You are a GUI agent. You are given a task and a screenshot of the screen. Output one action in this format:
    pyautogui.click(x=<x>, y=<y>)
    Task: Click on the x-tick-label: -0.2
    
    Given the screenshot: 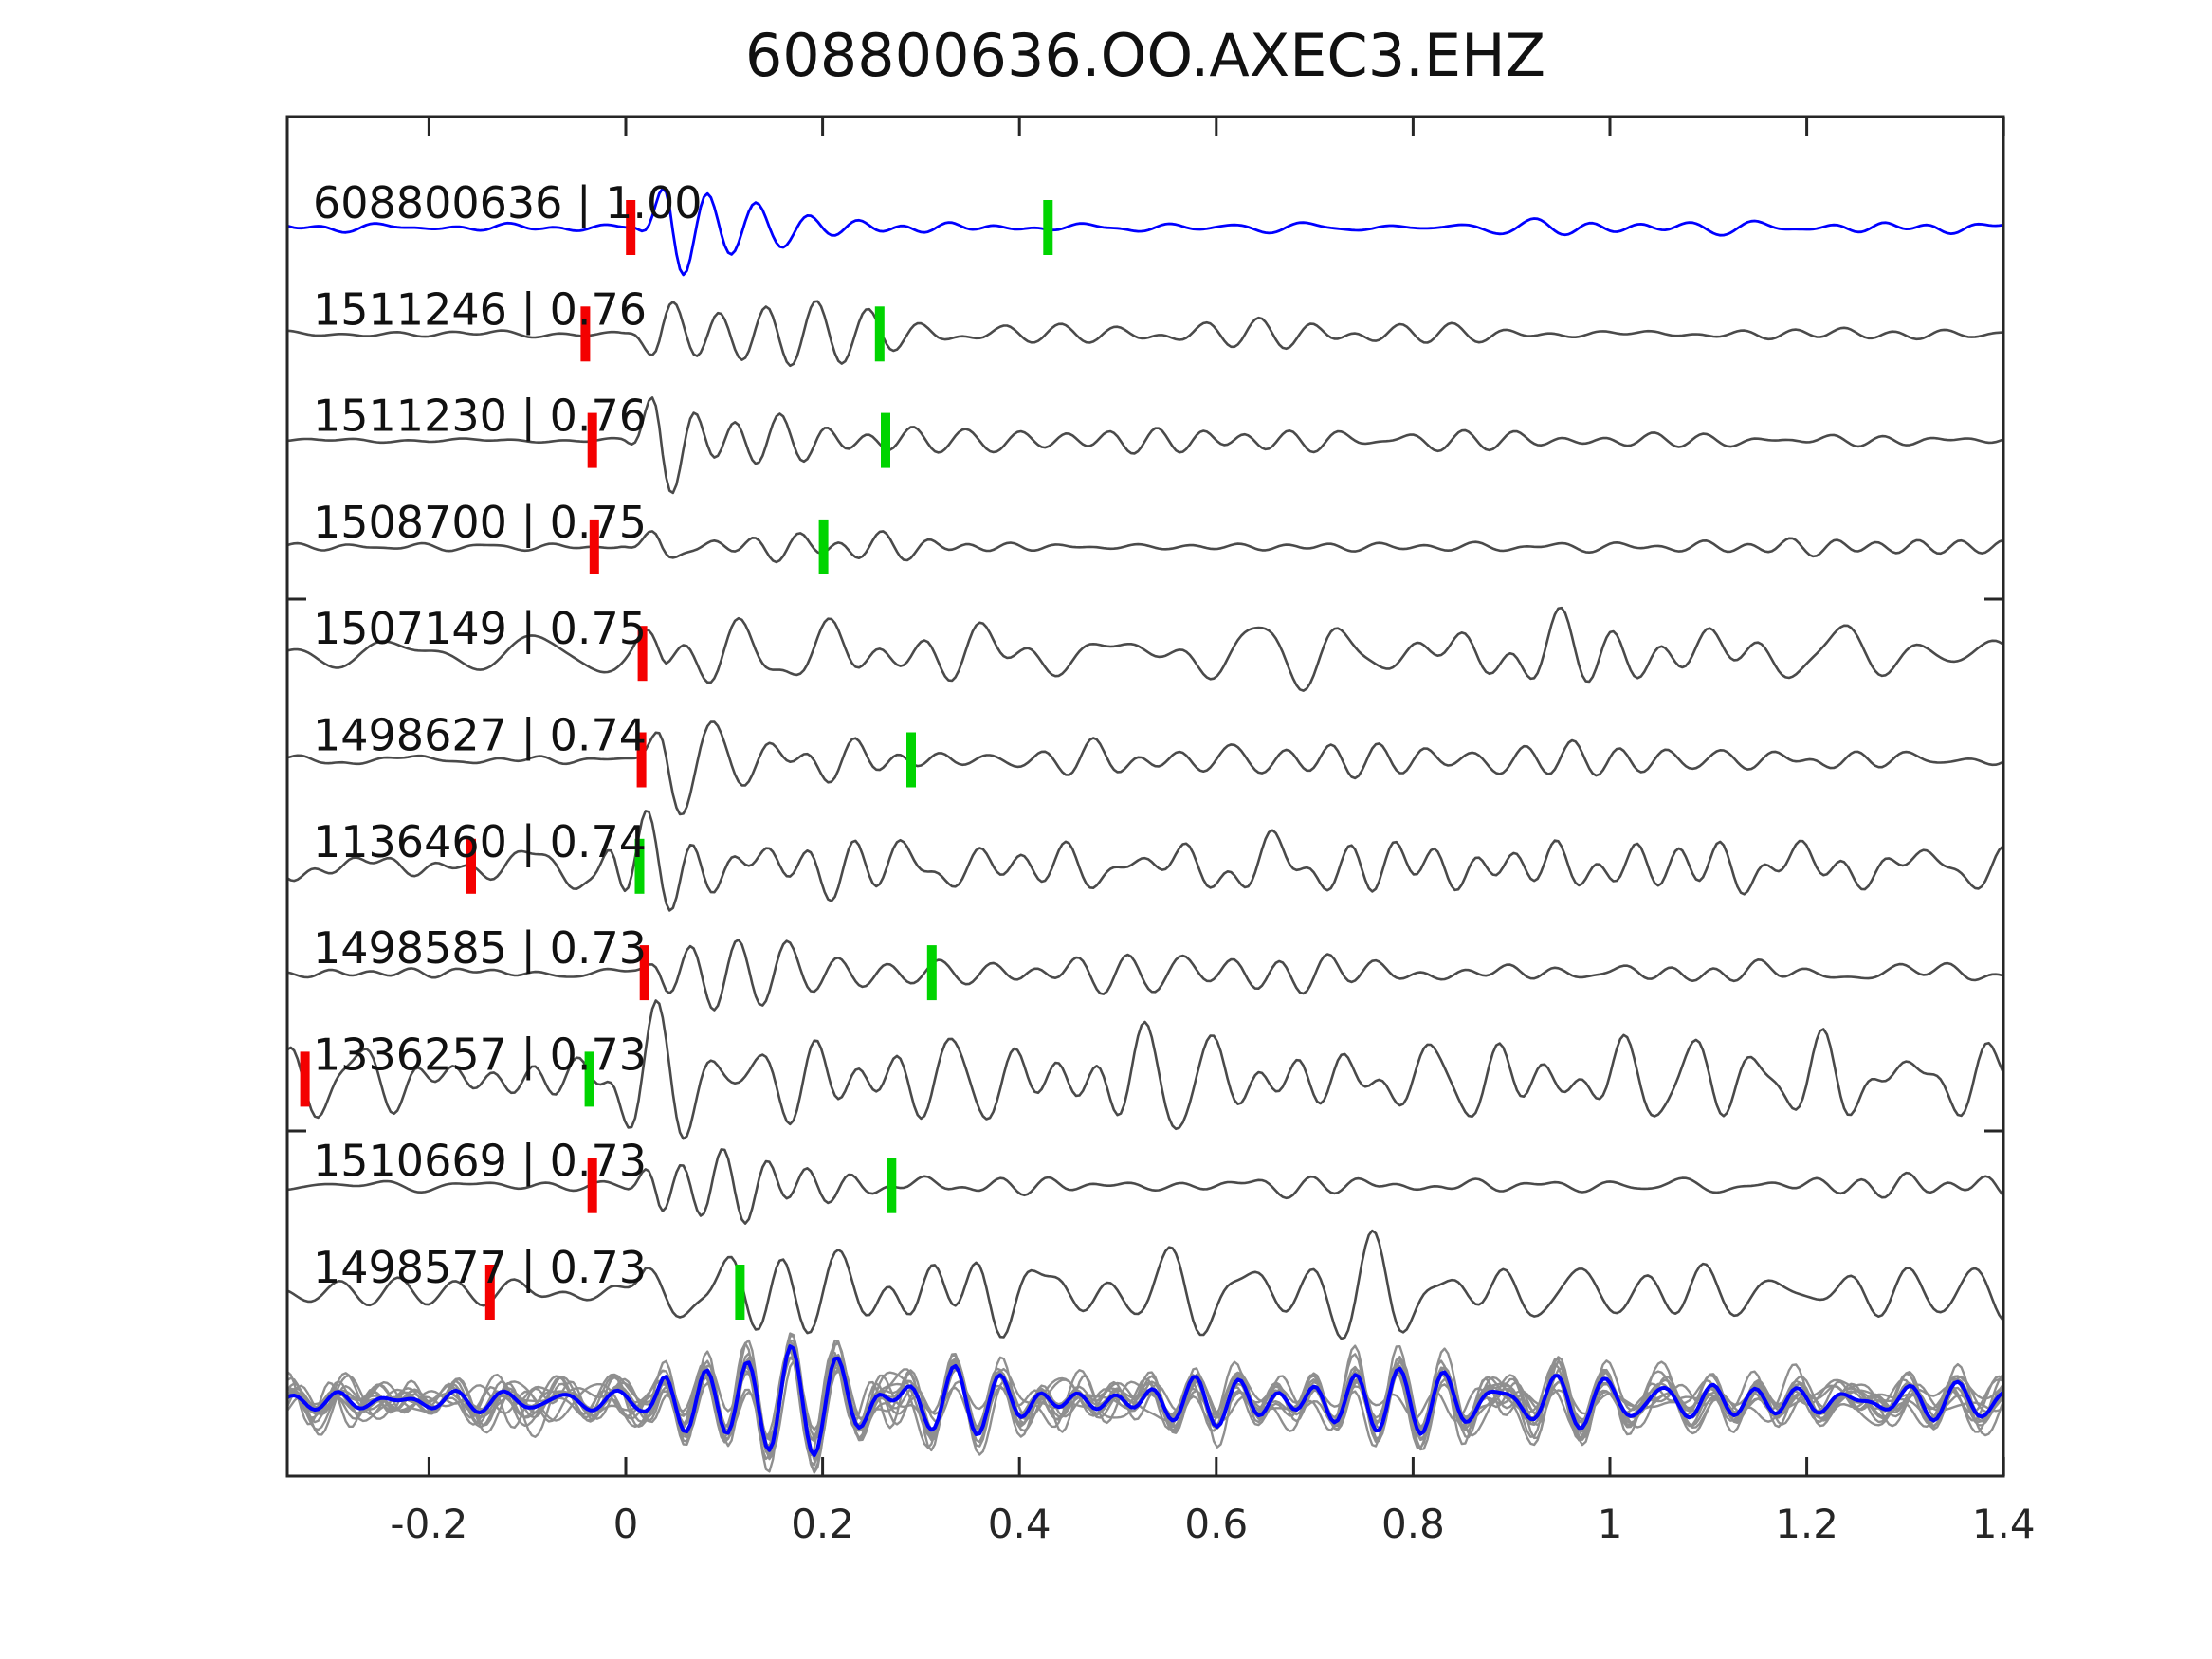 What is the action you would take?
    pyautogui.click(x=428, y=1524)
    